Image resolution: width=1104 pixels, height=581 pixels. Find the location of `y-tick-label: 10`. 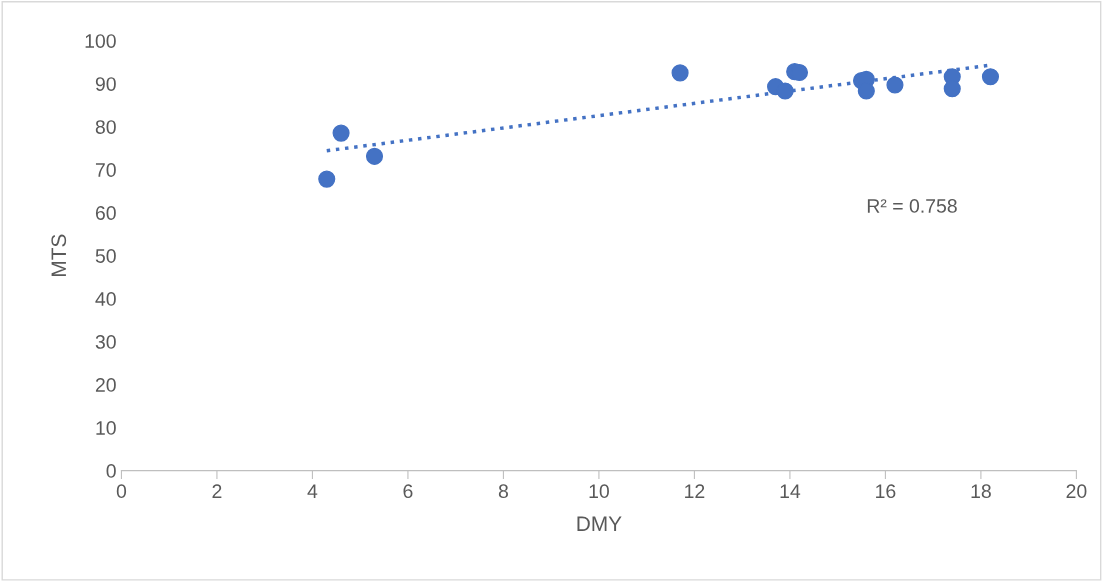

y-tick-label: 10 is located at coordinates (106, 428).